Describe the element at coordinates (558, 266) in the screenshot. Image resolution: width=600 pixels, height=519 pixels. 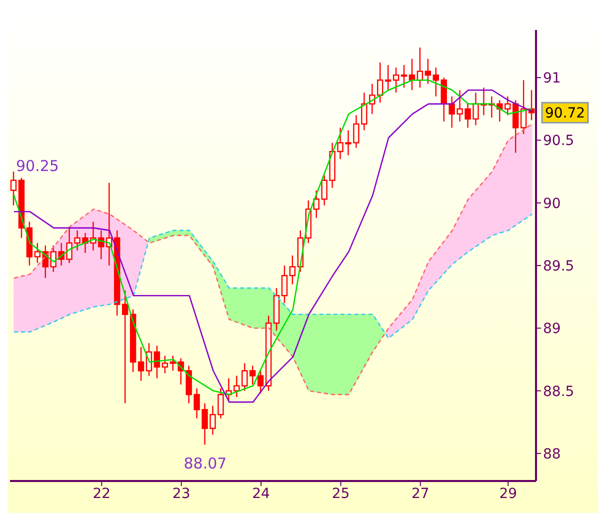
I see `y-tick-label: 89.5` at that location.